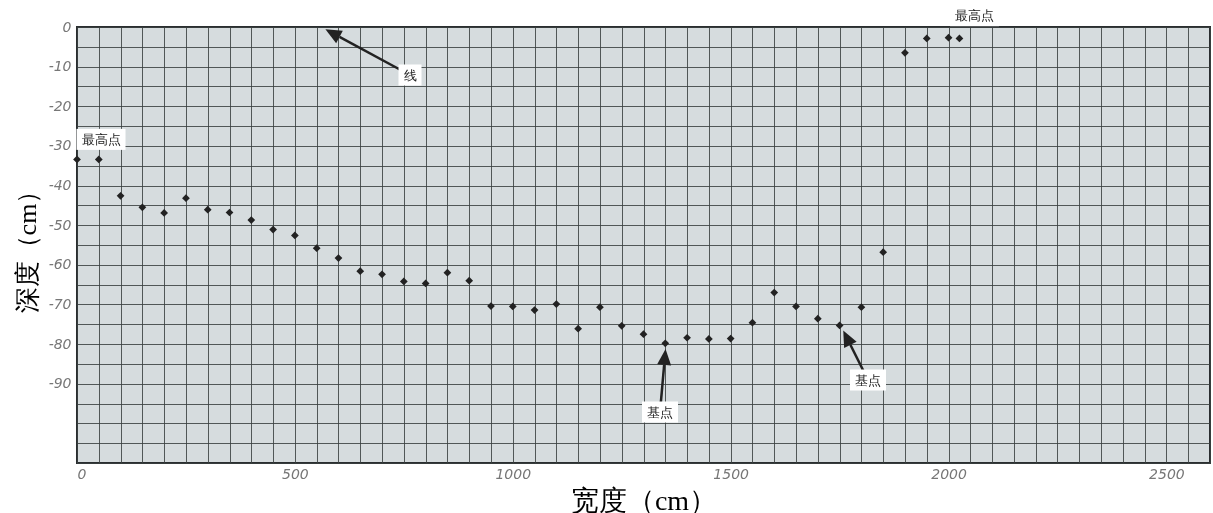 The height and width of the screenshot is (513, 1213). I want to click on y-tick-label: -80, so click(60, 343).